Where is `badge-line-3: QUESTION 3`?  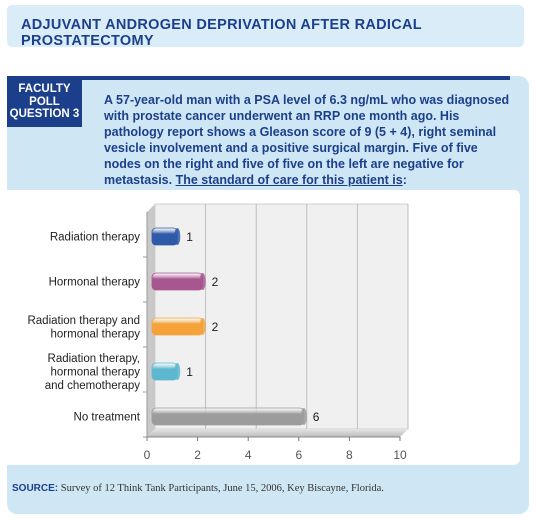
badge-line-3: QUESTION 3 is located at coordinates (44, 114).